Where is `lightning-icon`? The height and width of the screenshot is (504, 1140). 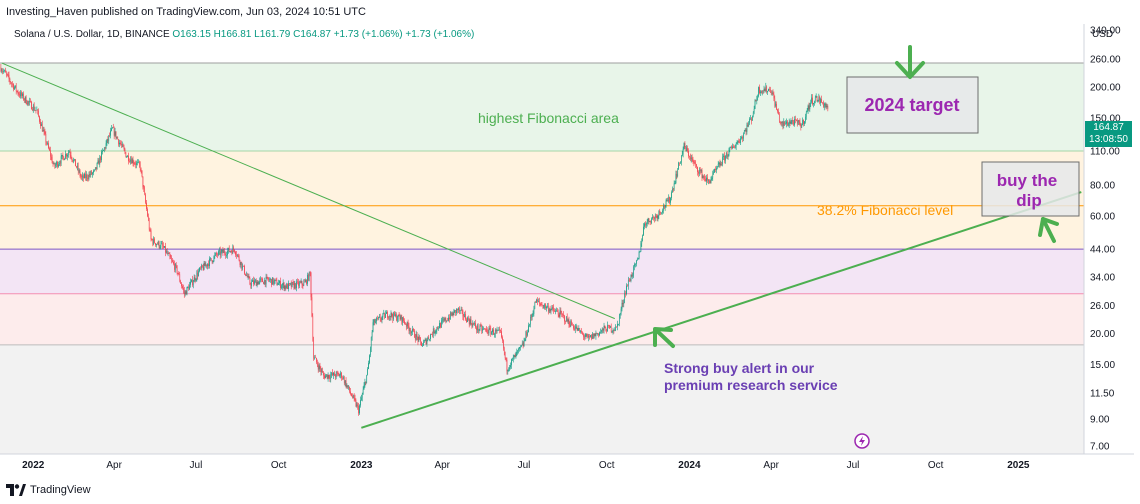 lightning-icon is located at coordinates (862, 441).